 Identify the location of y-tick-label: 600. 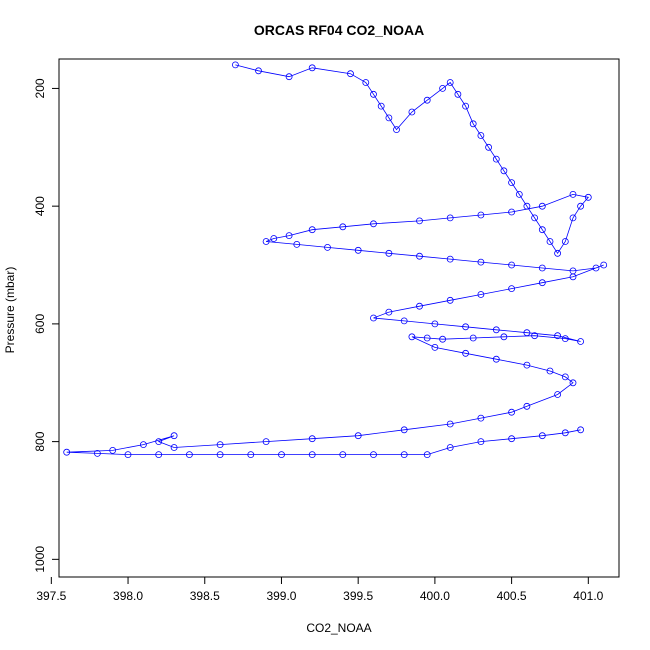
(40, 324).